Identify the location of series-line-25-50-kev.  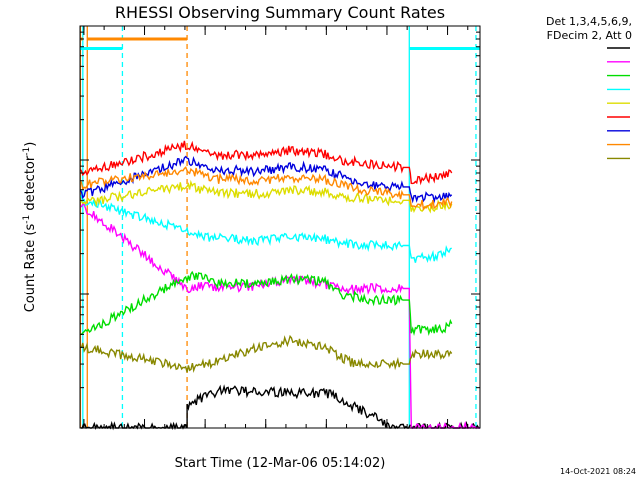
(265, 229).